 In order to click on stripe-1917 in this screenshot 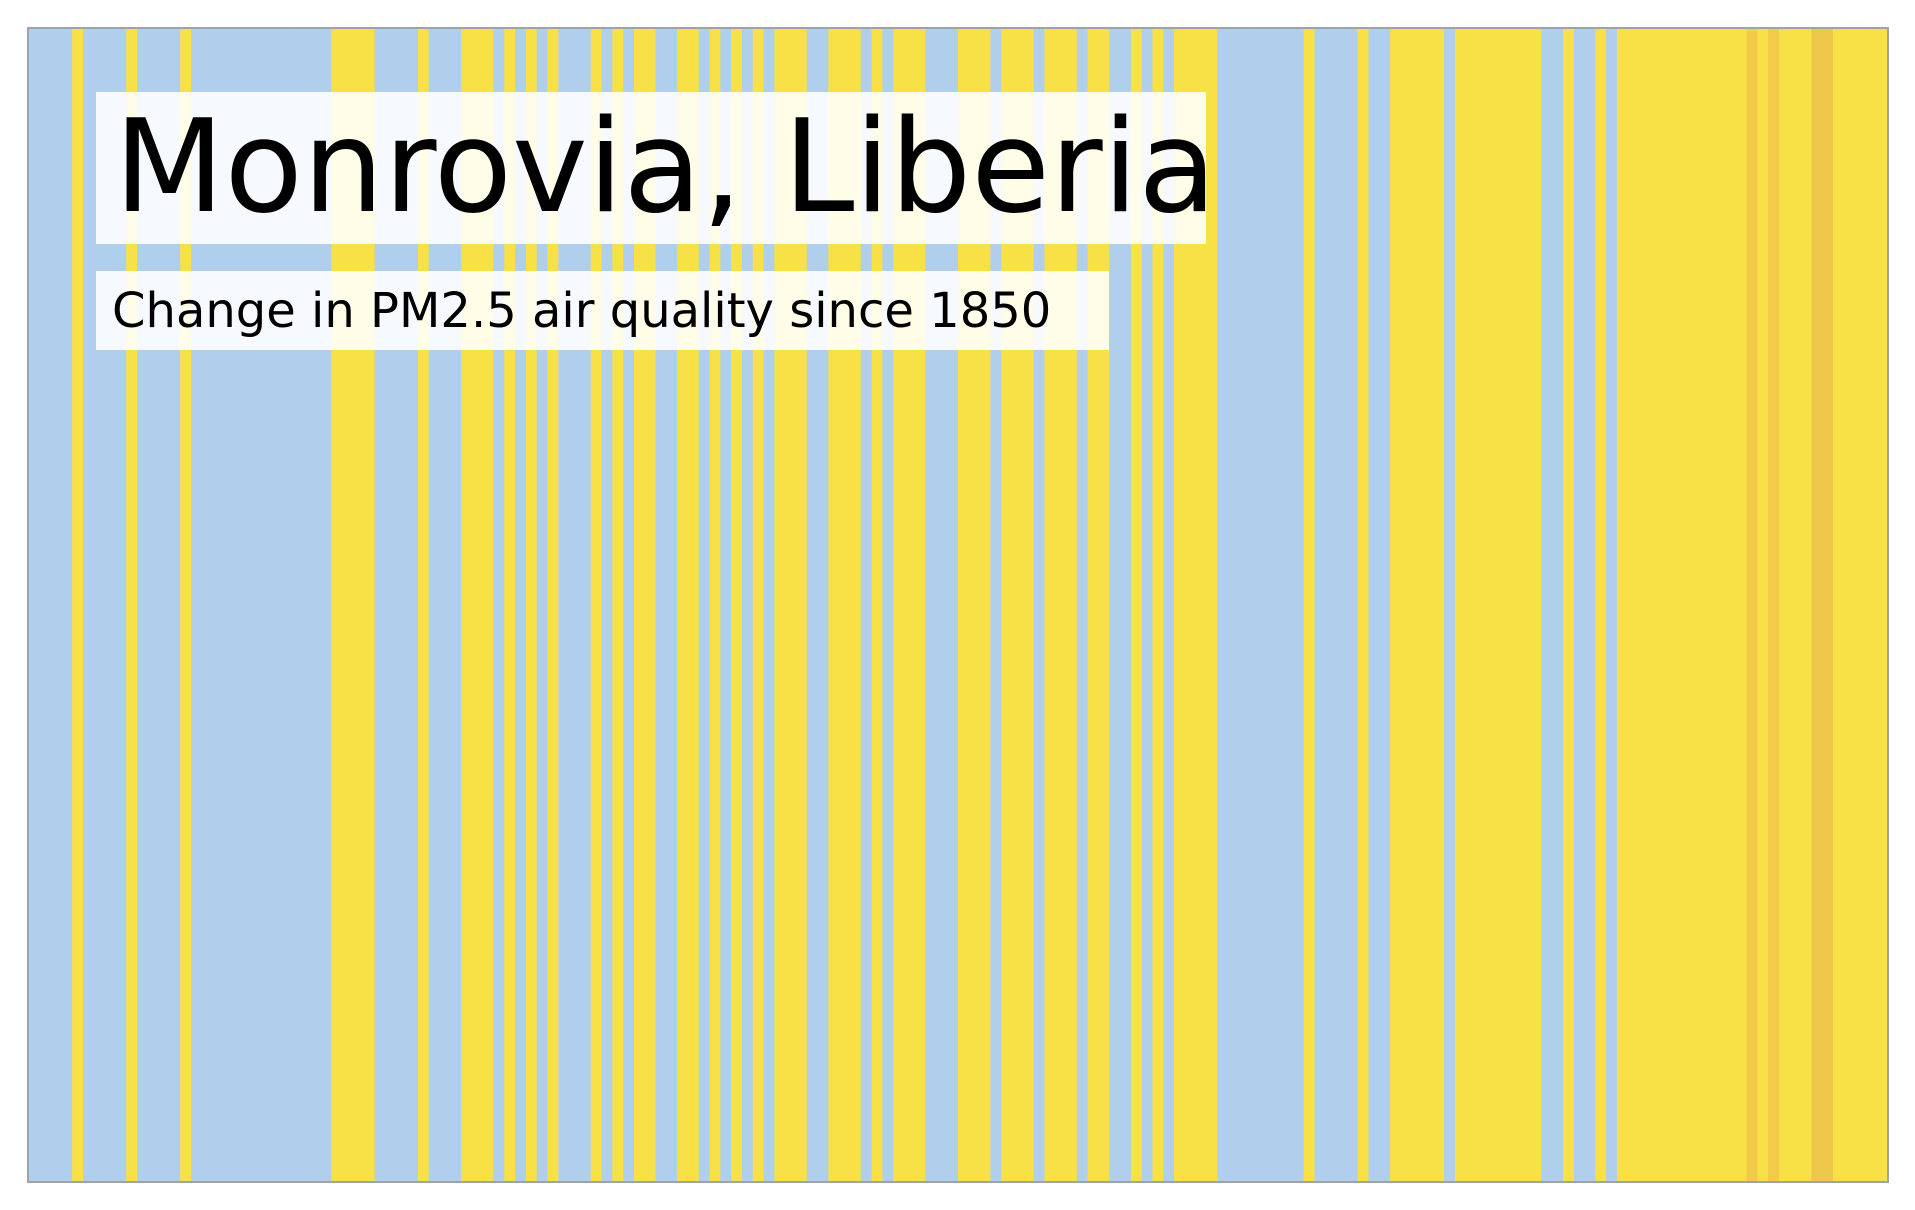, I will do `click(758, 605)`.